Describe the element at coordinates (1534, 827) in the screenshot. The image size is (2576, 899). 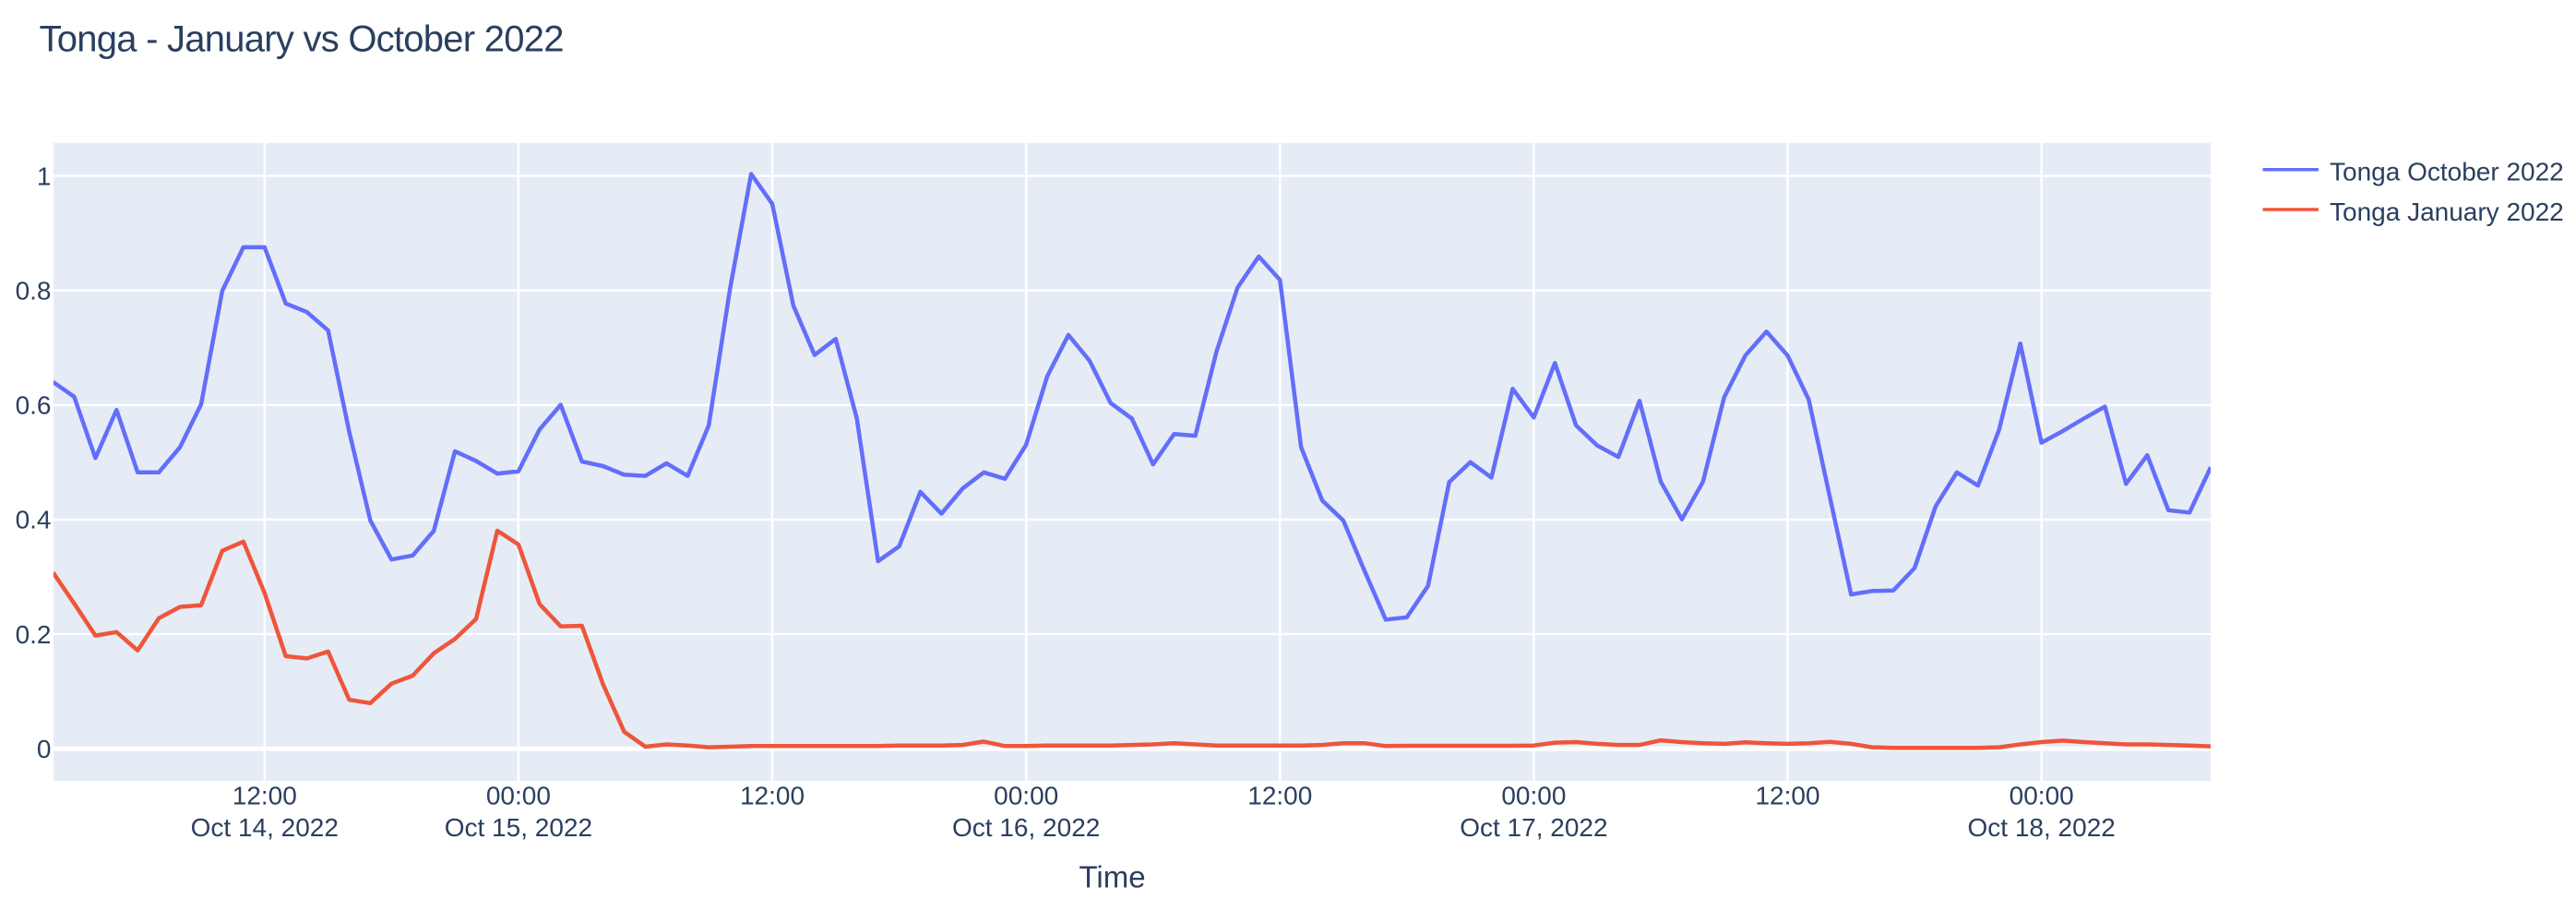
I see `svg-text: Oct 17, 2022` at that location.